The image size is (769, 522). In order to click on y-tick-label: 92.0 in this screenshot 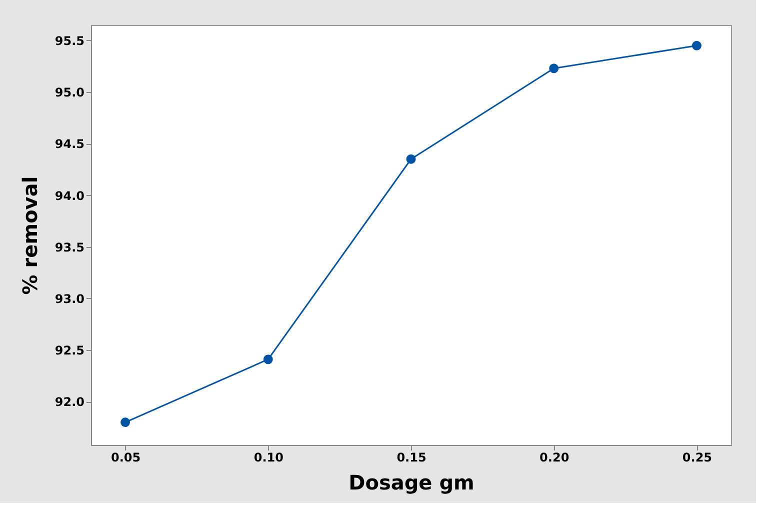, I will do `click(69, 402)`.